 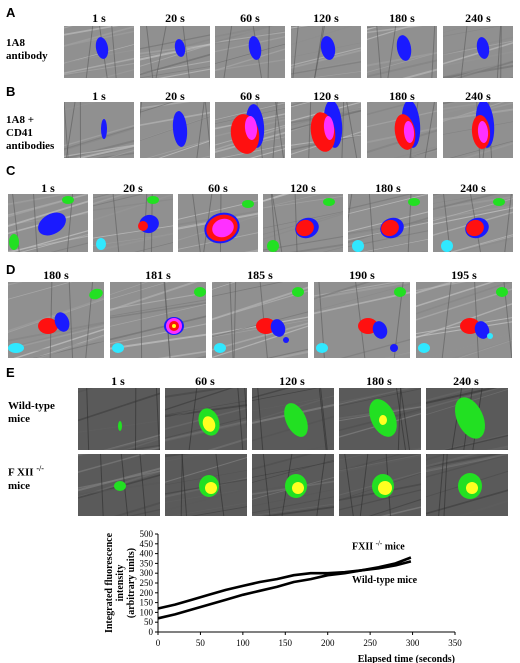 What do you see at coordinates (20, 120) in the screenshot?
I see `row-label-line: 1A8 +` at bounding box center [20, 120].